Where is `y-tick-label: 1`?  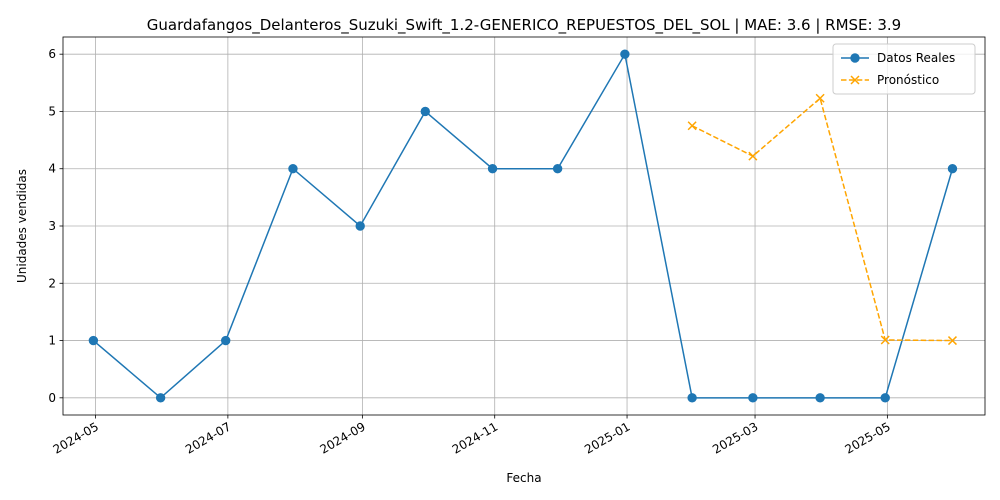 y-tick-label: 1 is located at coordinates (52, 341).